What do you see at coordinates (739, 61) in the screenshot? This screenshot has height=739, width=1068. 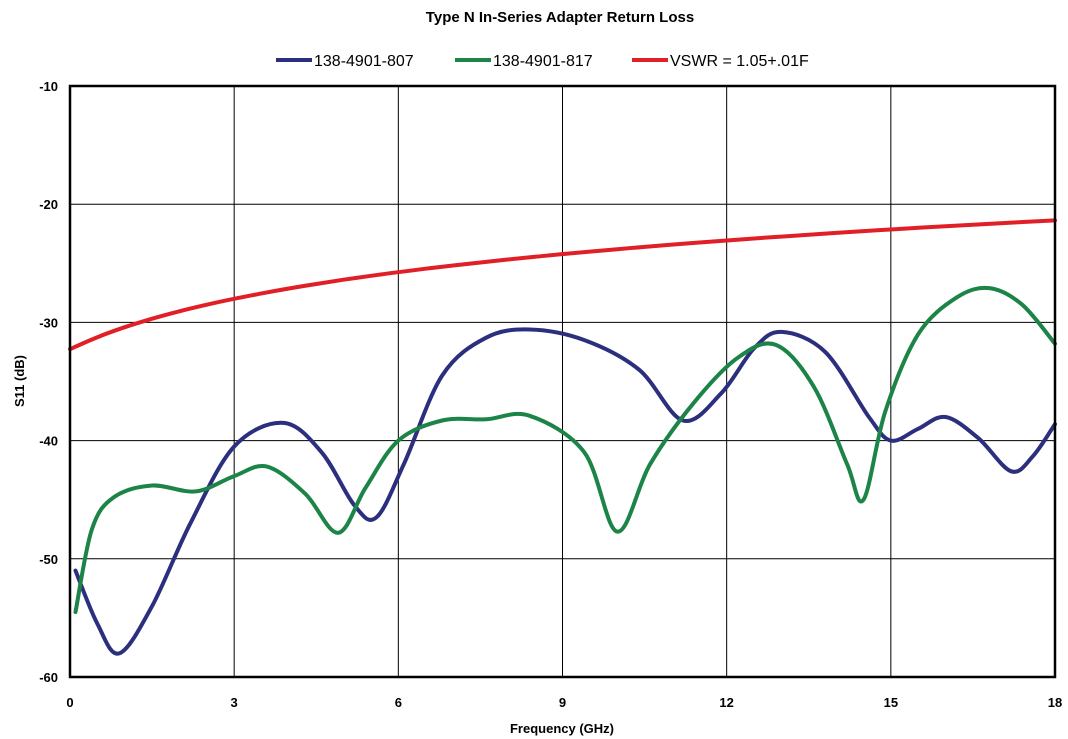 I see `legend-label-vswr-1-05-01f: VSWR = 1.05+.01F` at bounding box center [739, 61].